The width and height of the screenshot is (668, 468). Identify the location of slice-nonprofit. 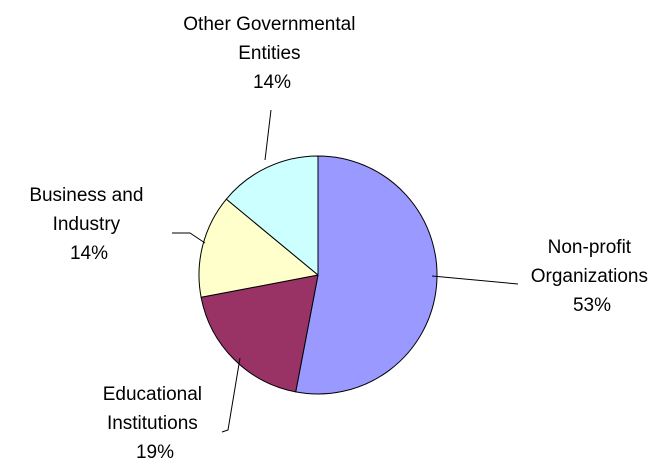
(366, 275).